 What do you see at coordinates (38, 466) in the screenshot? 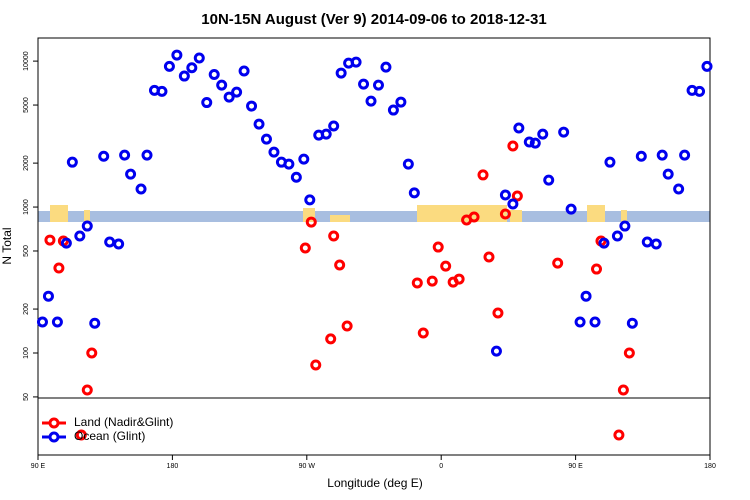
I see `x-tick-label: 90 E` at bounding box center [38, 466].